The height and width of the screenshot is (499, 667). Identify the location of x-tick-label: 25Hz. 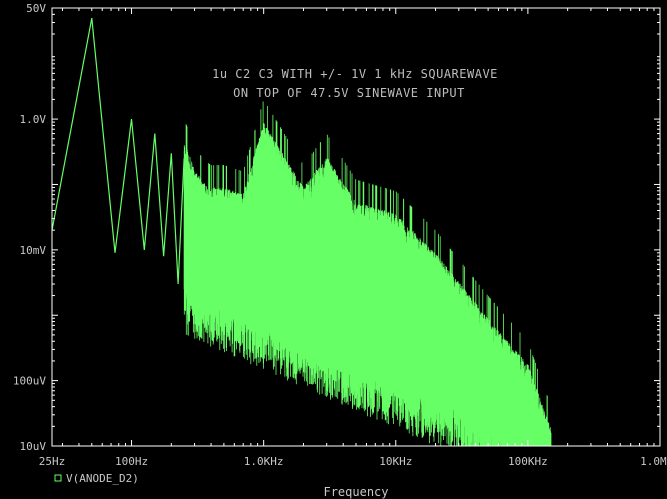
(52, 461).